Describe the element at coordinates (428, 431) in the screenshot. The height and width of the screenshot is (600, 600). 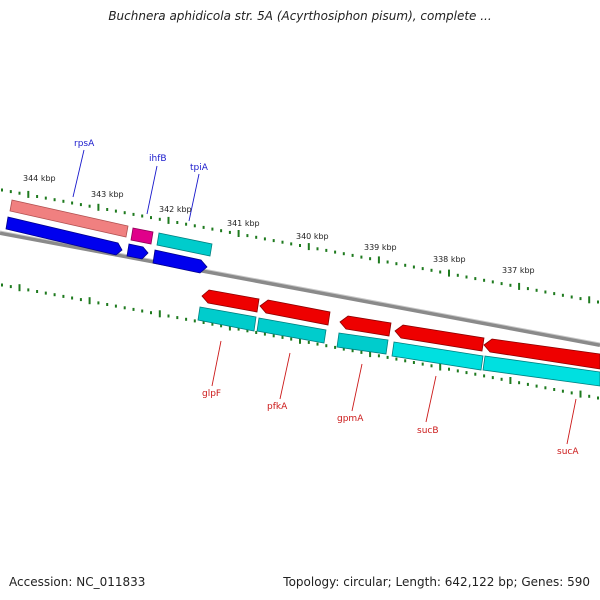
I see `gene-label-sucB: sucB` at that location.